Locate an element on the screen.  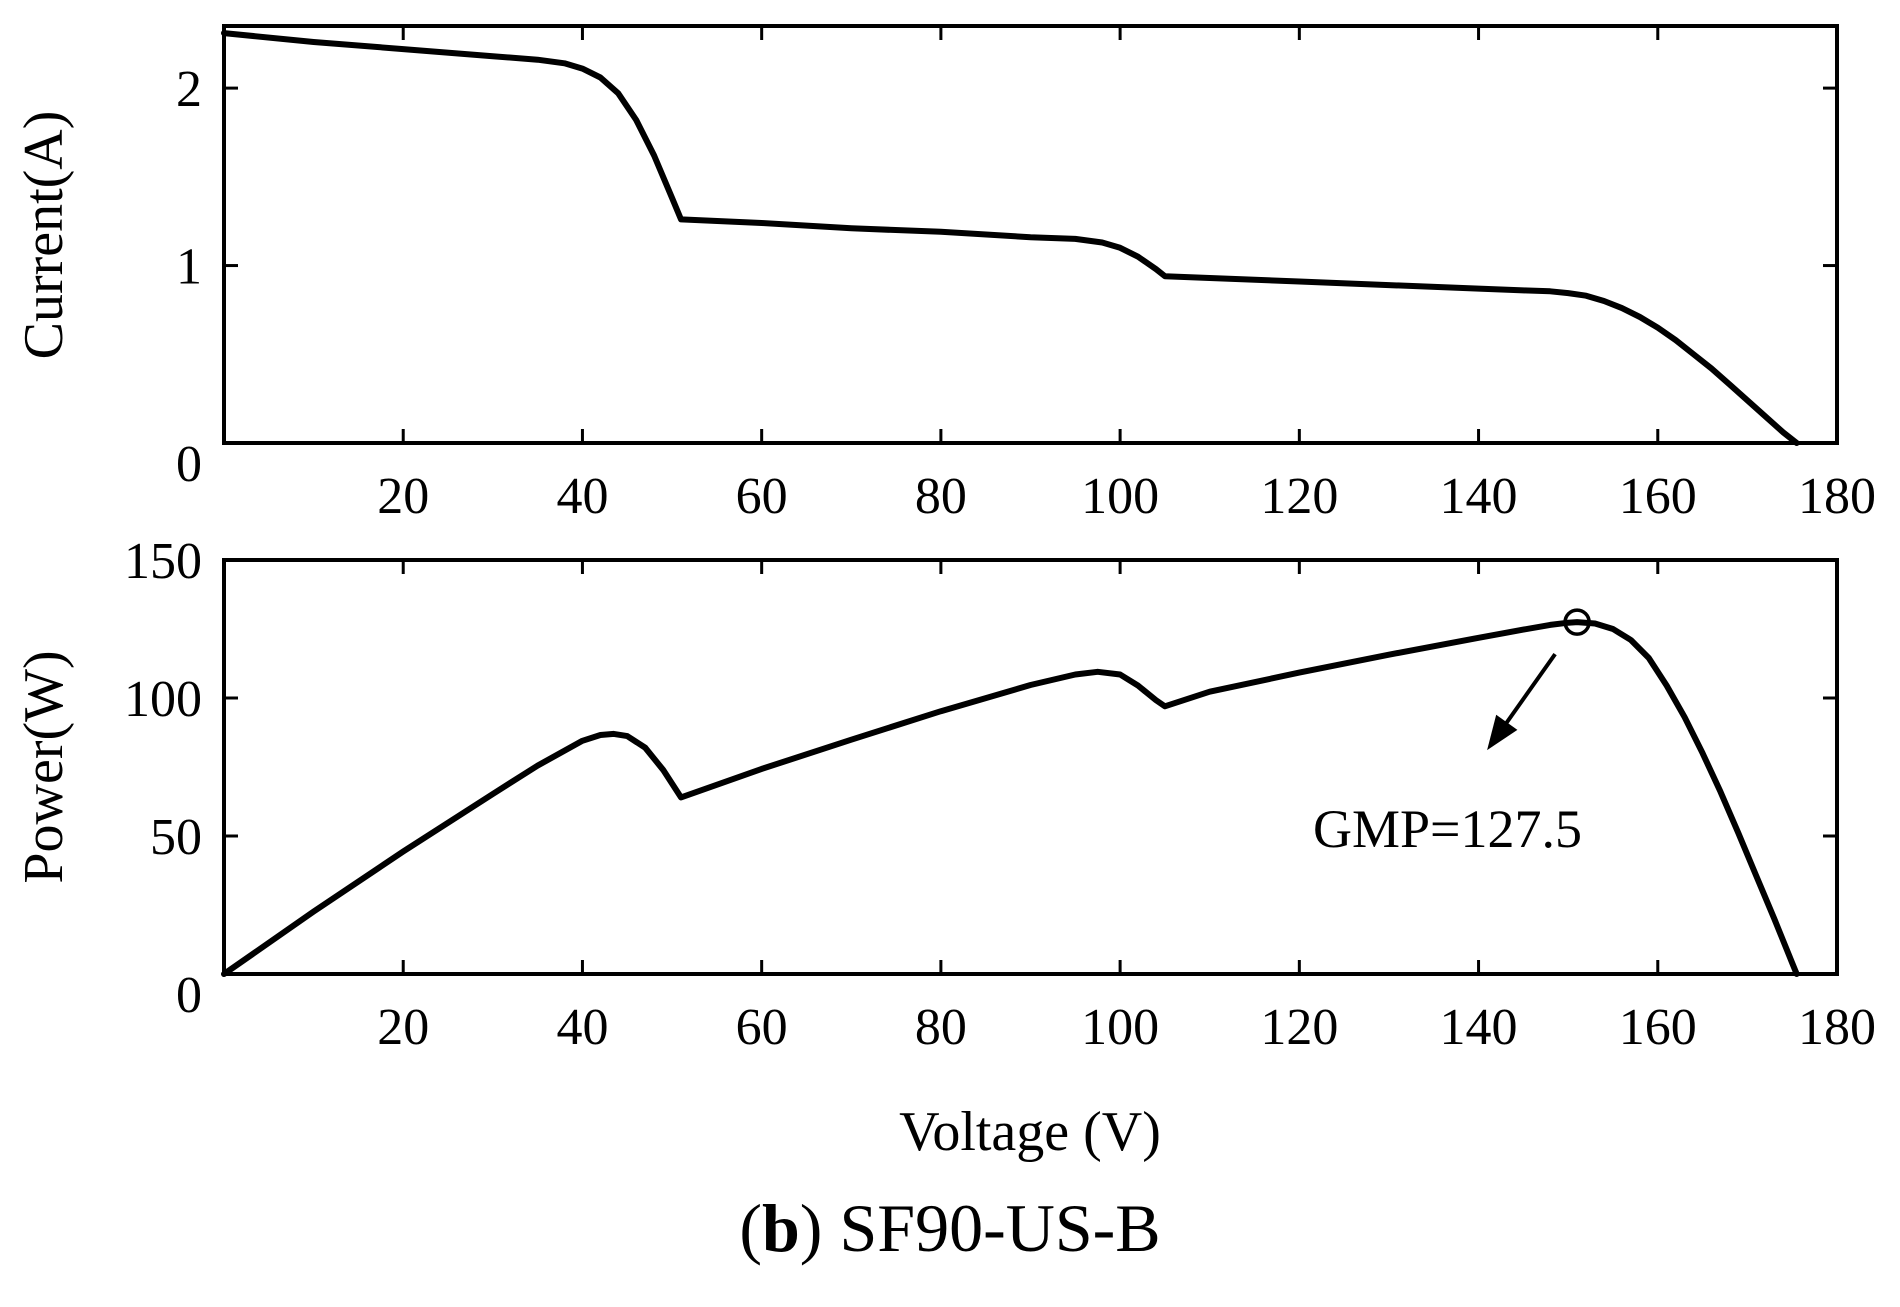
power-x-tick-labels: 20 40 60 80 100 120 140 160 180 is located at coordinates (1126, 1027).